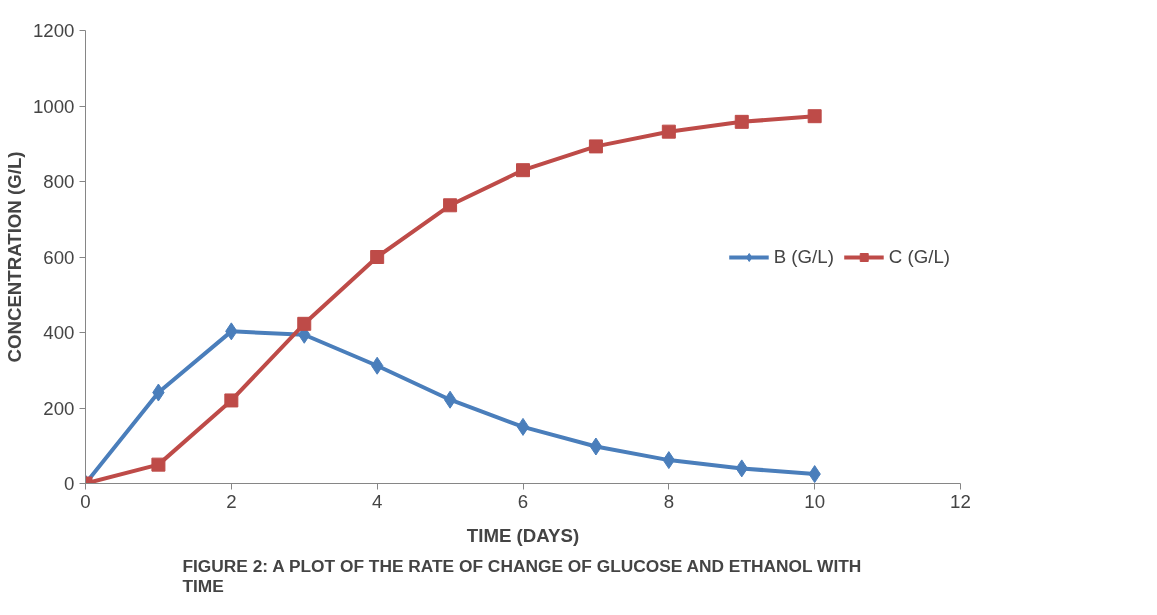 This screenshot has width=1157, height=615. What do you see at coordinates (59, 408) in the screenshot?
I see `y-tick-label: 200` at bounding box center [59, 408].